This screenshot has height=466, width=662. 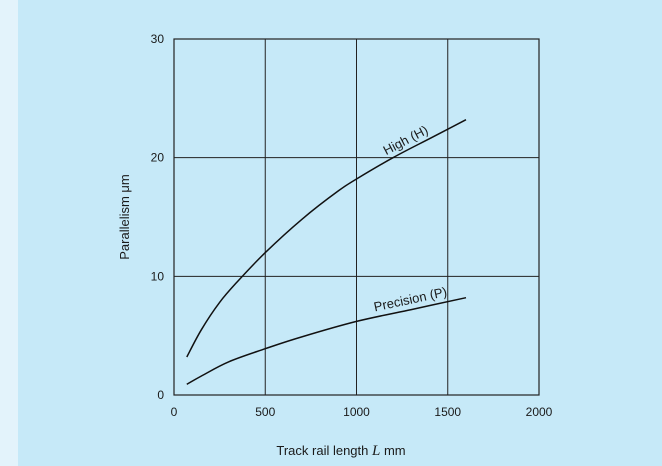 I want to click on series-line-precision, so click(x=326, y=340).